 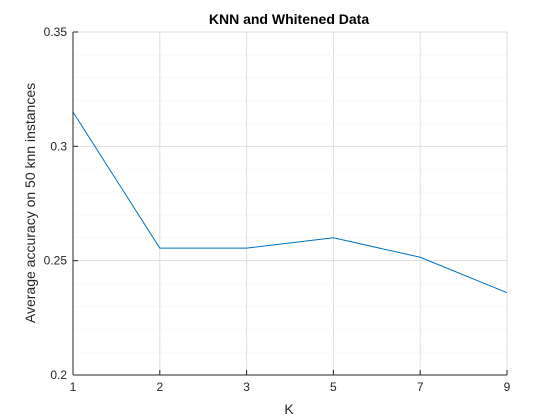 I want to click on y-tick-label: 0.2, so click(x=58, y=375).